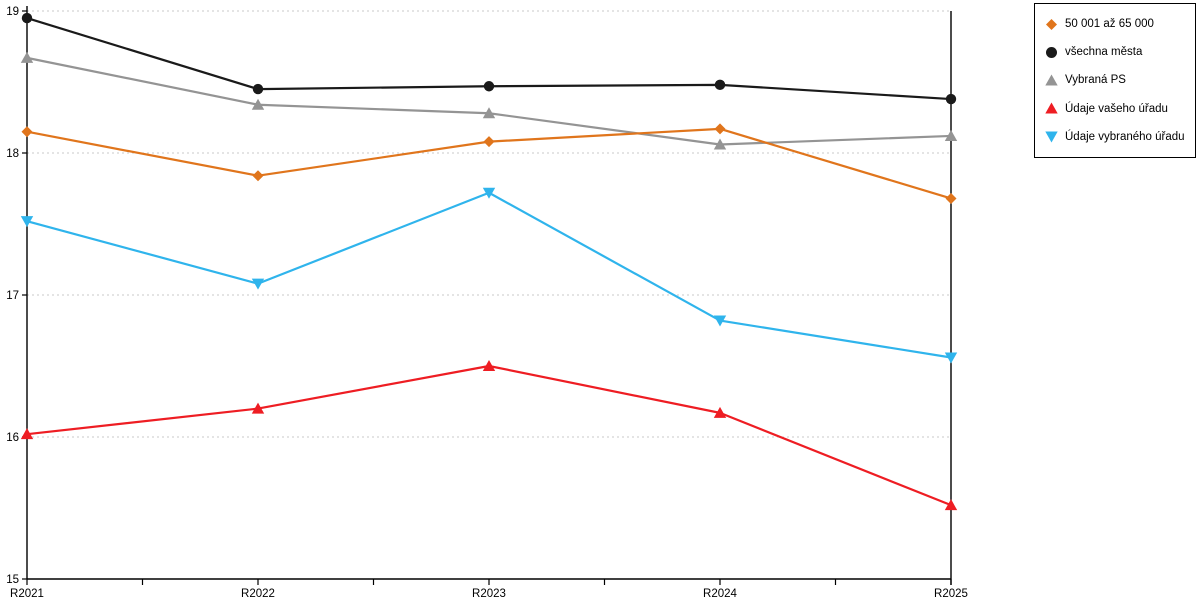 This screenshot has height=600, width=1200. I want to click on y-tick-label-18: 18, so click(12, 154).